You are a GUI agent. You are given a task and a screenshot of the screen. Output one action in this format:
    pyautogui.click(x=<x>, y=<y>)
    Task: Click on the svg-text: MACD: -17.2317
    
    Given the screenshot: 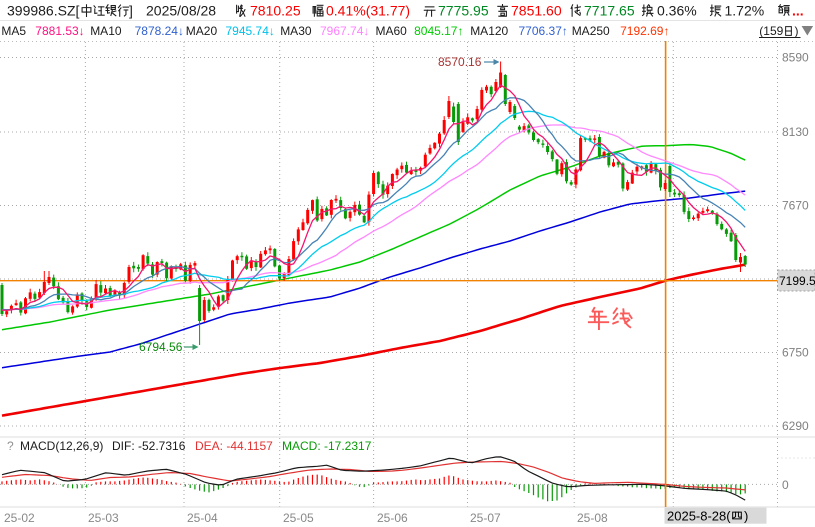 What is the action you would take?
    pyautogui.click(x=327, y=446)
    